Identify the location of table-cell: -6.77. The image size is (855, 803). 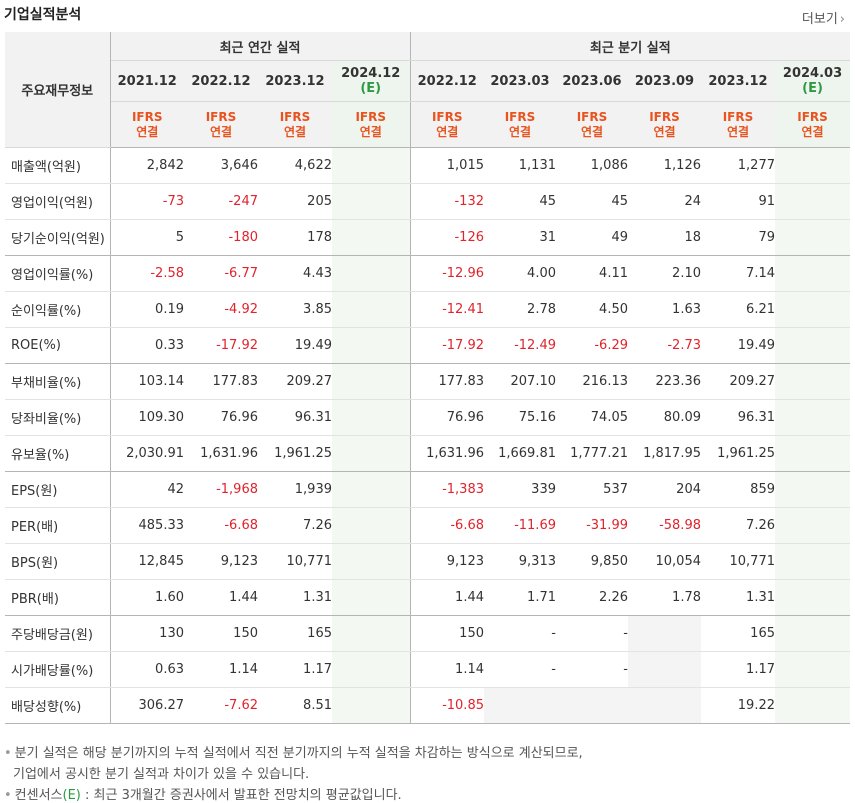
(221, 273).